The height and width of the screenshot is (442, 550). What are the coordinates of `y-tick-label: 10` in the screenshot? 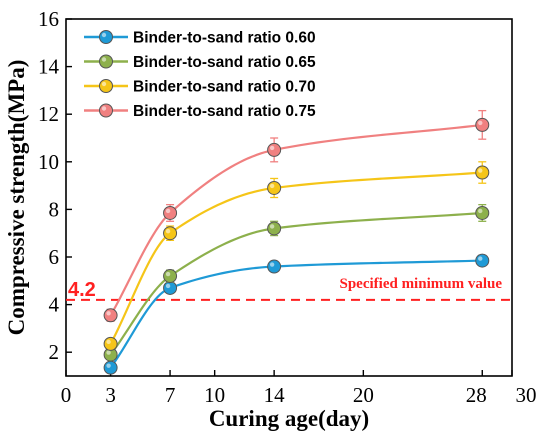 It's located at (48, 162).